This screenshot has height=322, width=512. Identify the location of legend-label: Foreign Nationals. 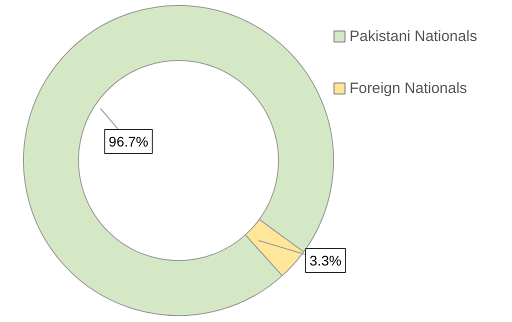
(409, 88).